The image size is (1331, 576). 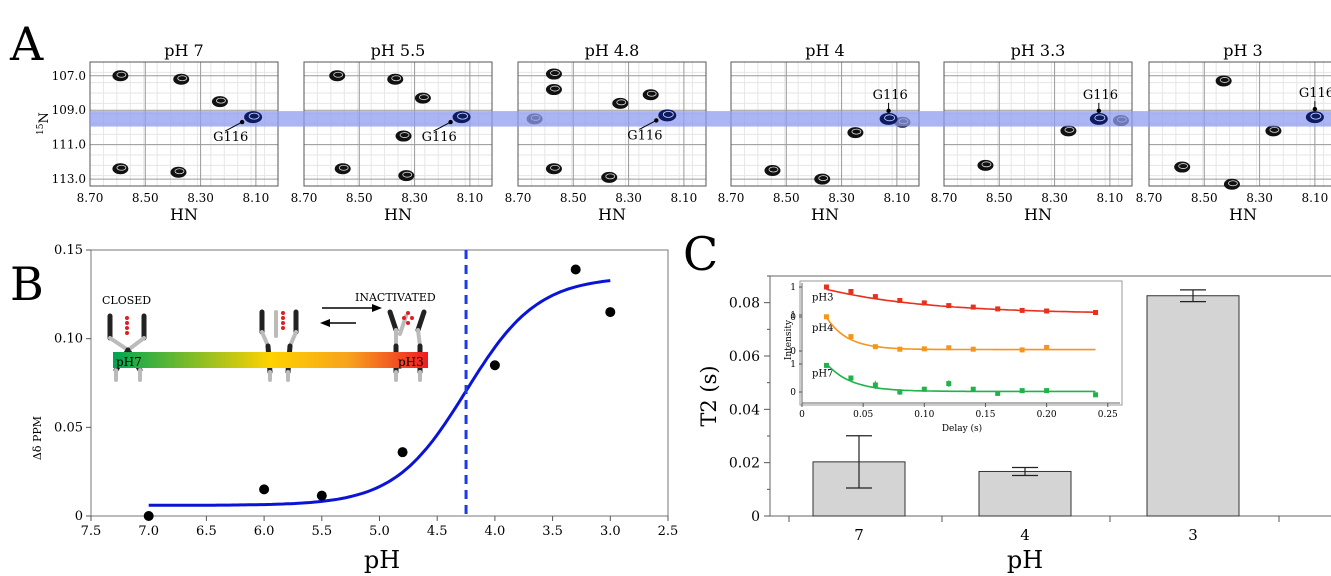 What do you see at coordinates (802, 415) in the screenshot?
I see `inset-x-tick-label: 0` at bounding box center [802, 415].